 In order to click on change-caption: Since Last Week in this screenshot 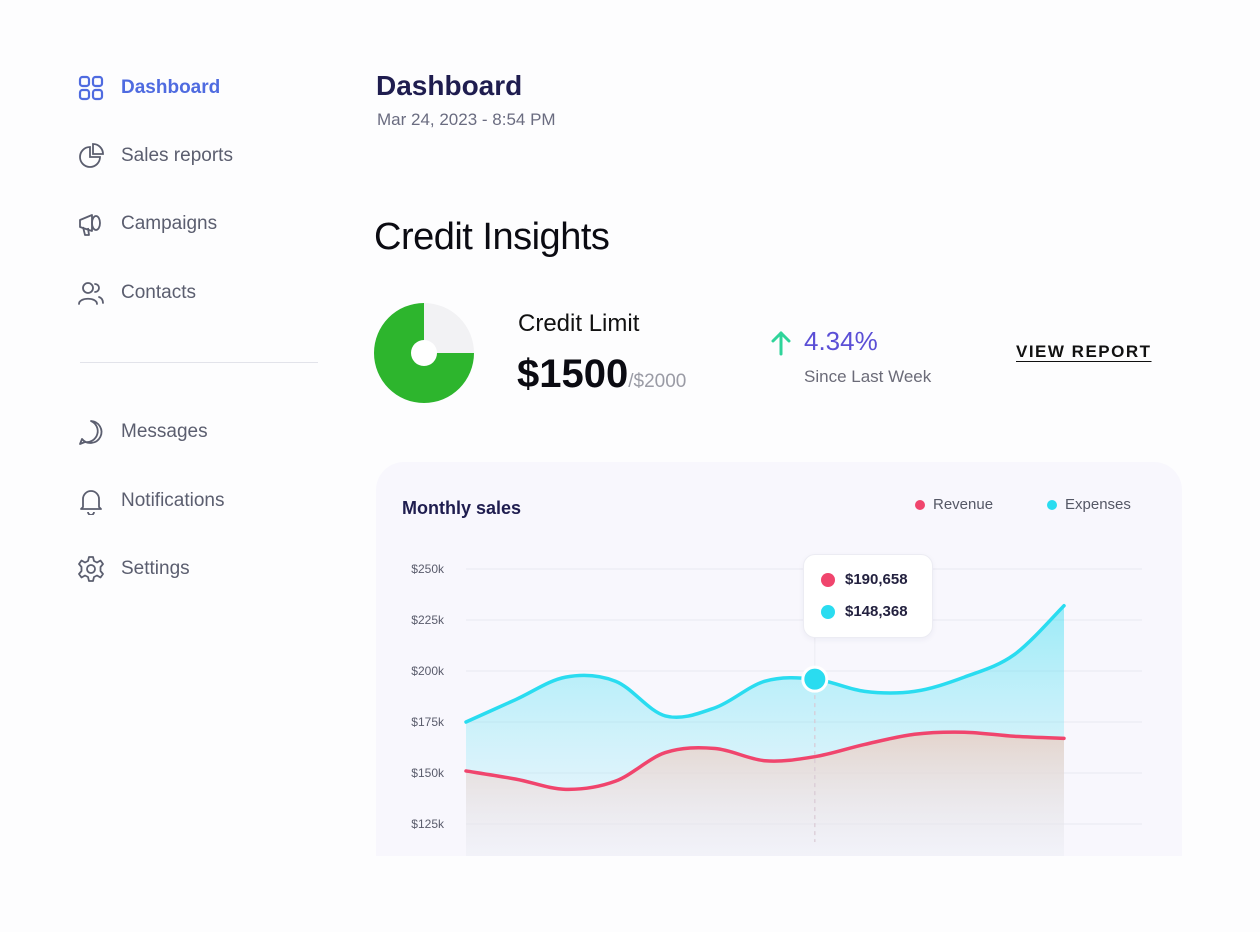, I will do `click(868, 376)`.